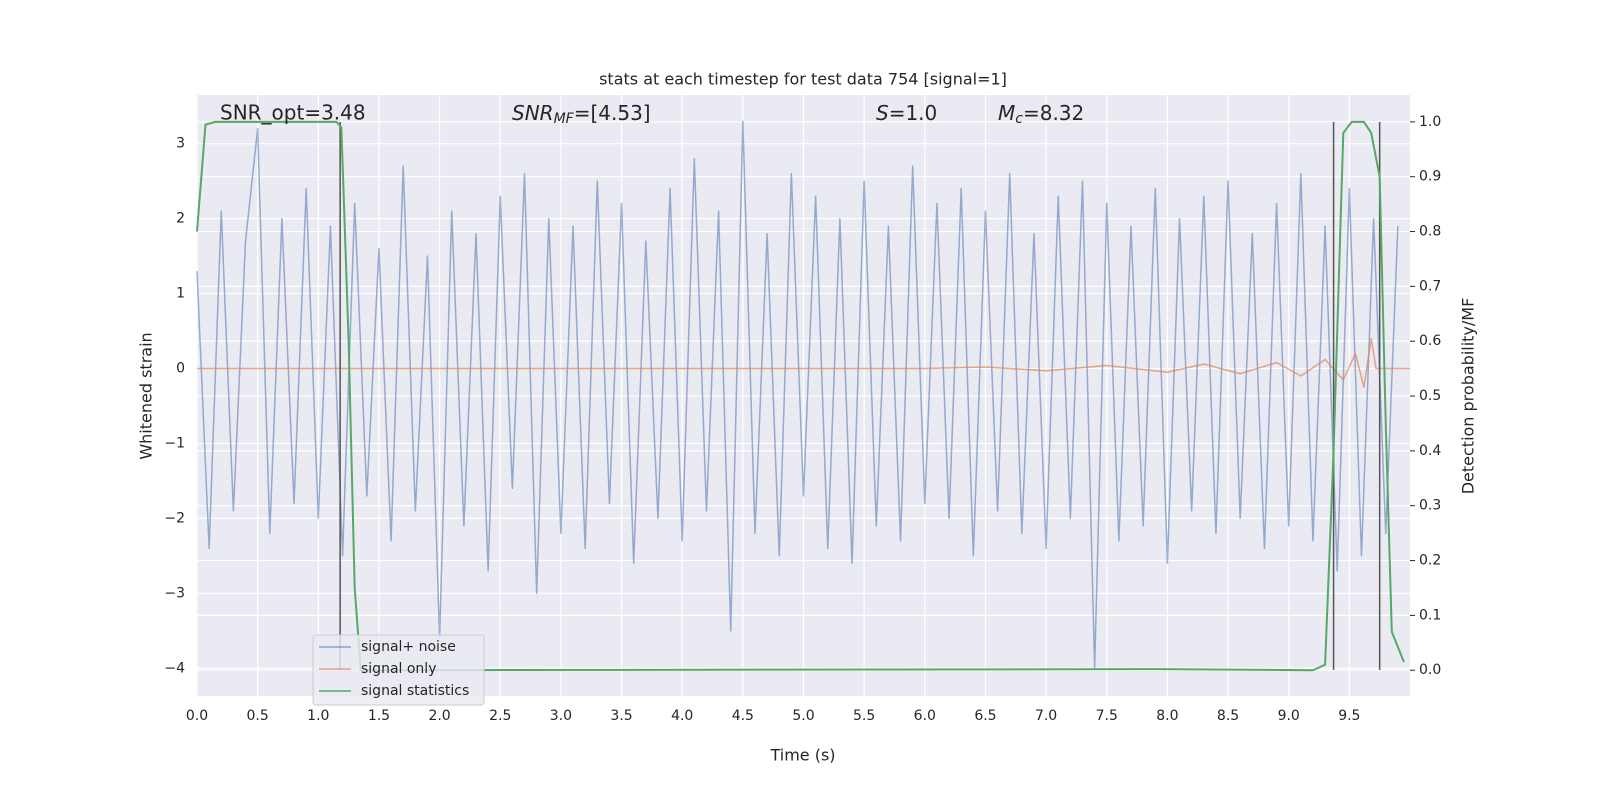 This screenshot has height=800, width=1600. What do you see at coordinates (1430, 670) in the screenshot?
I see `y2-tick-label: 0.0` at bounding box center [1430, 670].